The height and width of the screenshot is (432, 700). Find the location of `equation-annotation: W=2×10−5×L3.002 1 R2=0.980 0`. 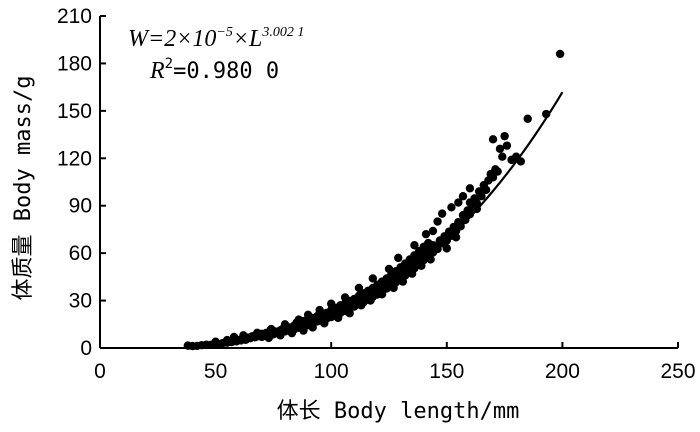

equation-annotation: W=2×10−5×L3.002 1 R2=0.980 0 is located at coordinates (216, 54).